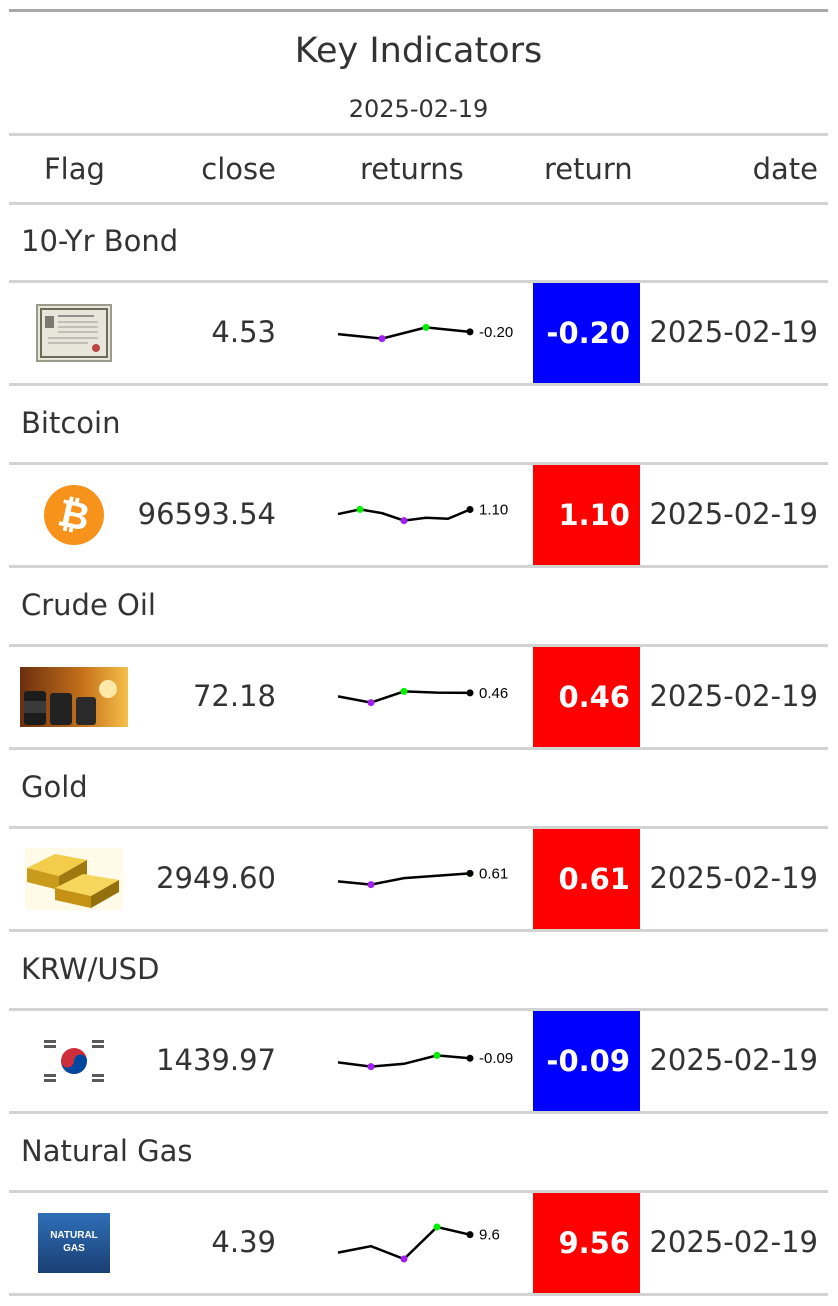 The width and height of the screenshot is (838, 1306). Describe the element at coordinates (216, 878) in the screenshot. I see `close-value: 2949.60` at that location.